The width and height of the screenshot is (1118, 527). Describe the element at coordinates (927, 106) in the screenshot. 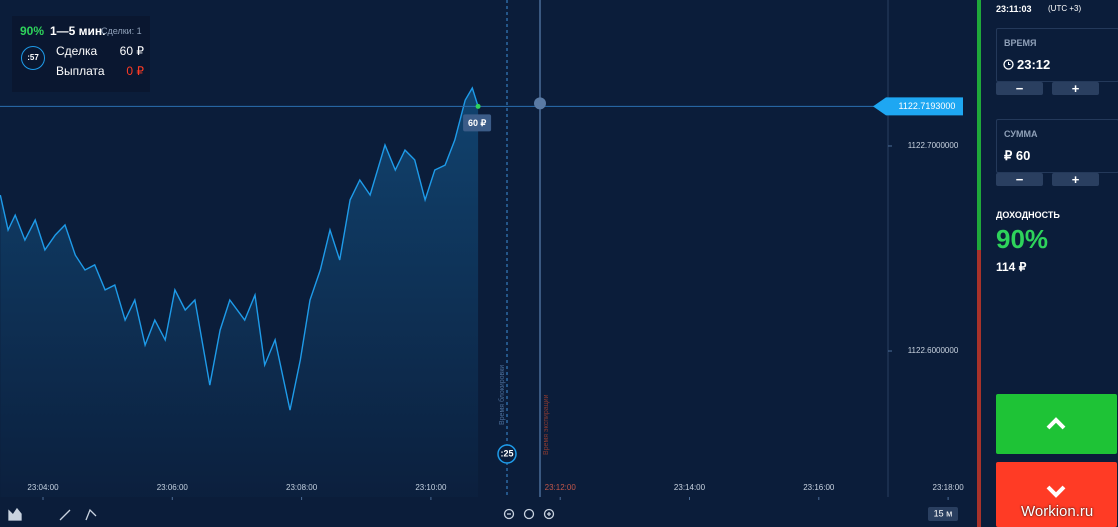

I see `price-tag-label: 1122.7193000` at that location.